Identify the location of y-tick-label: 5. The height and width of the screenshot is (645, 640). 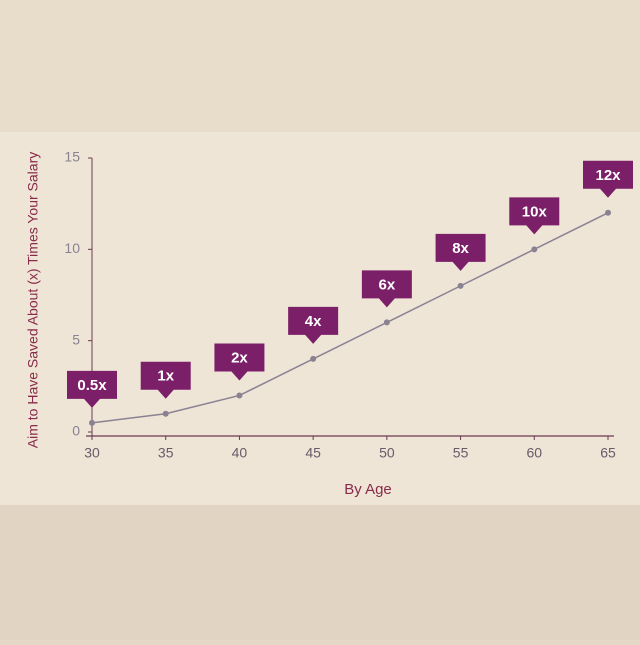
(76, 339).